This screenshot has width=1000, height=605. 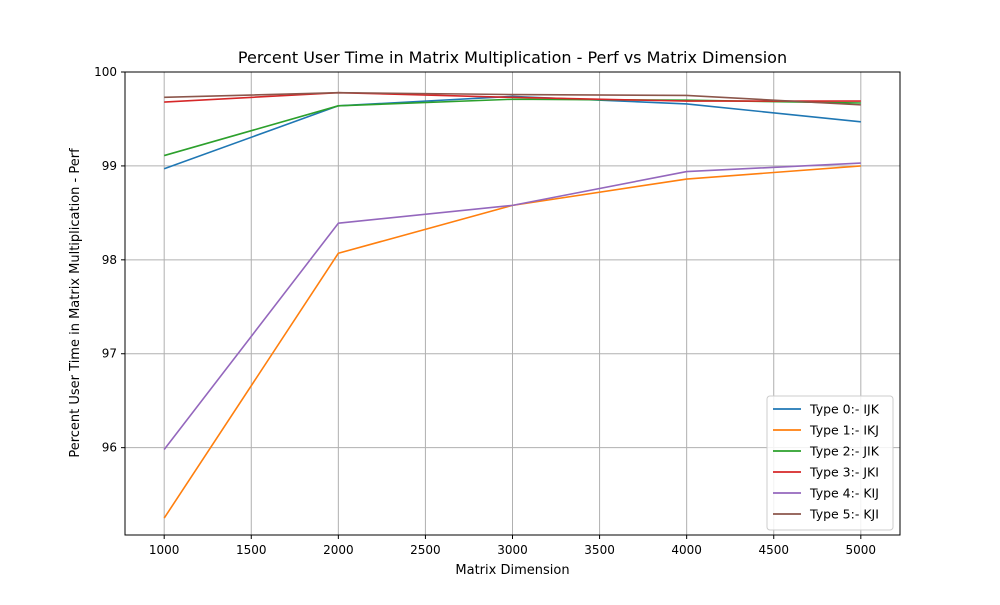 I want to click on legend-label-4: Type 4:- KIJ, so click(x=844, y=493).